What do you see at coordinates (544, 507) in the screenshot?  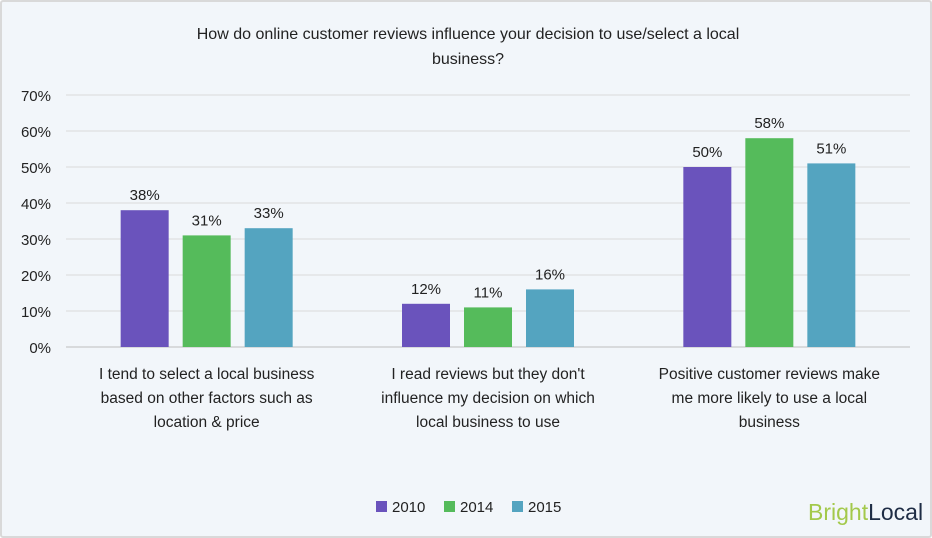 I see `legend-label: 2015` at bounding box center [544, 507].